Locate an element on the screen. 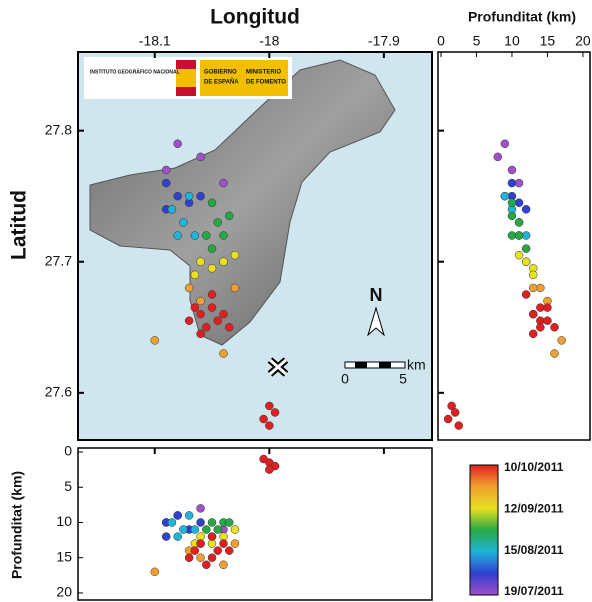 This screenshot has height=602, width=592. scale-label: 5 is located at coordinates (403, 379).